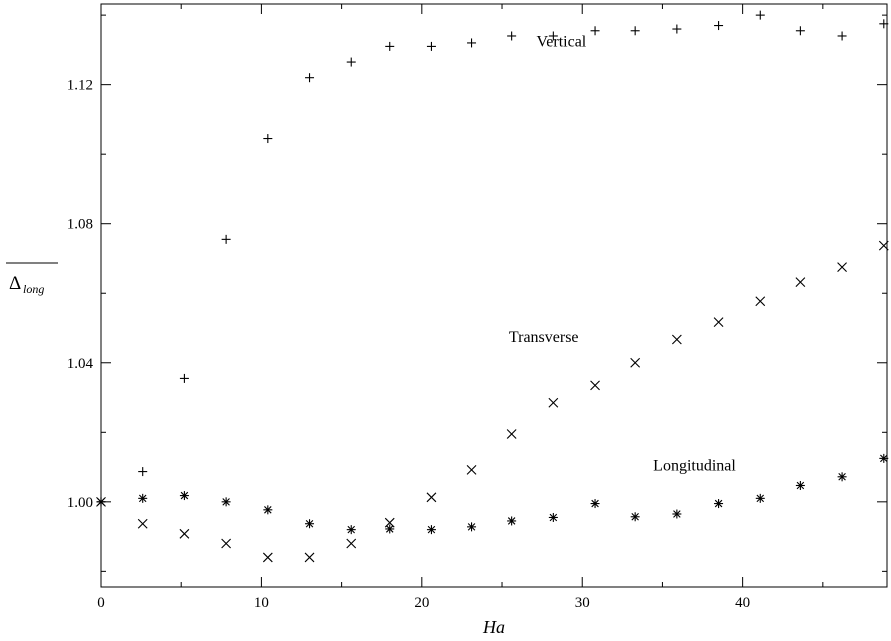 This screenshot has width=891, height=641. I want to click on x-tick-label: 40, so click(742, 603).